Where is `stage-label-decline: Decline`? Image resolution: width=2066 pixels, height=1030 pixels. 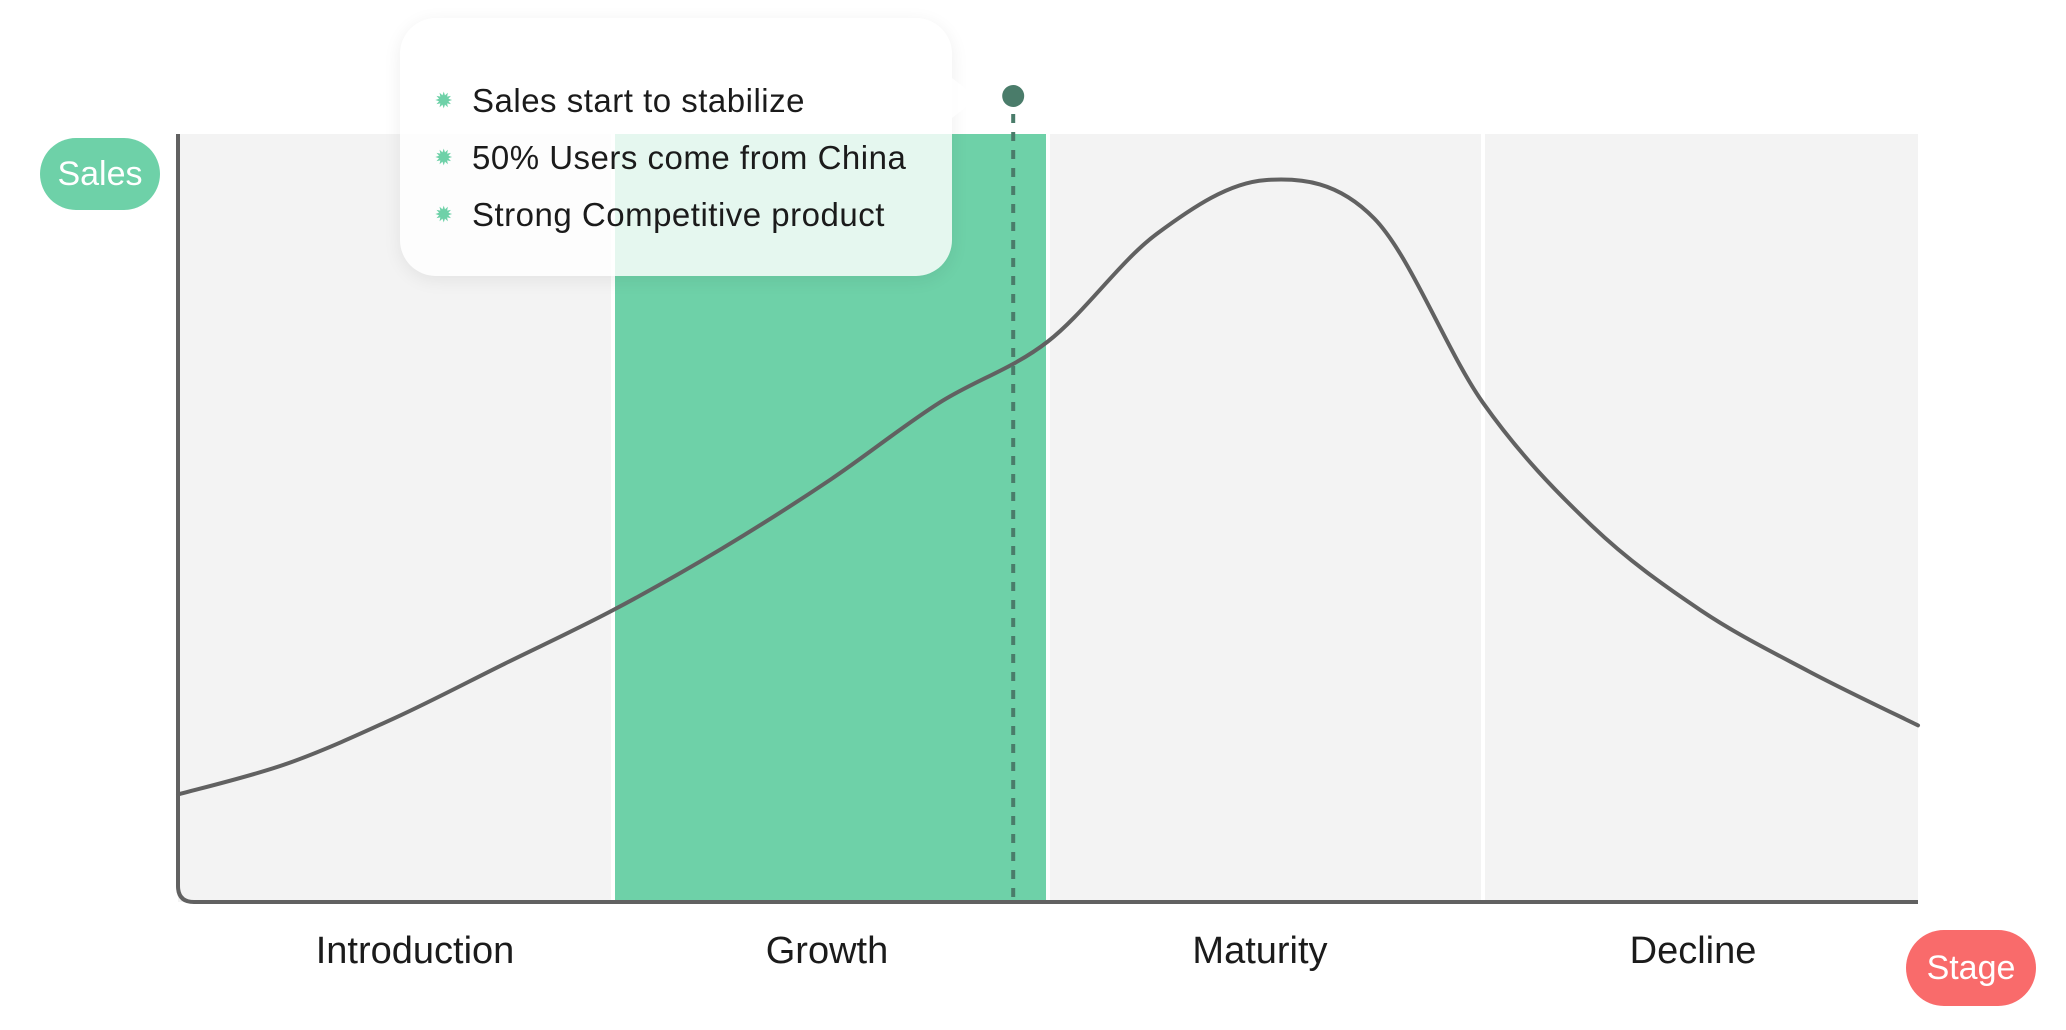
stage-label-decline: Decline is located at coordinates (1693, 951).